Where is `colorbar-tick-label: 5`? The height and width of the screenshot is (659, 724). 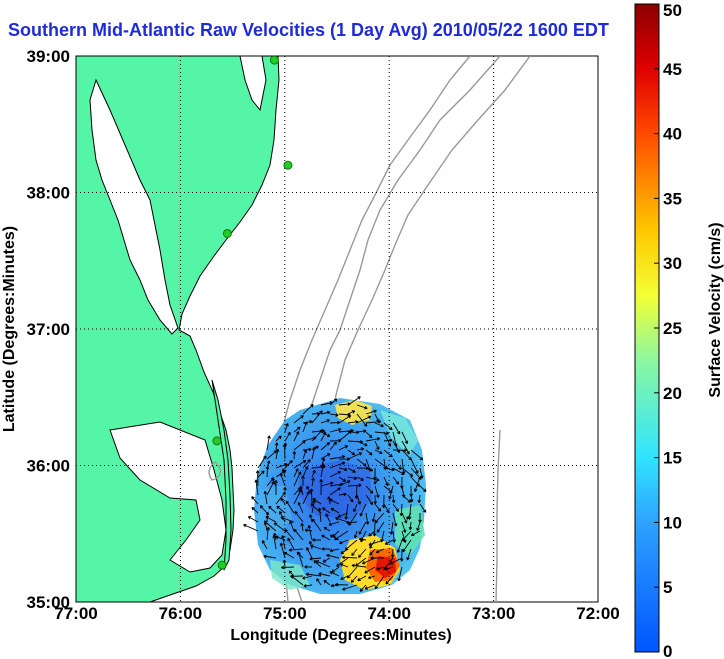
colorbar-tick-label: 5 is located at coordinates (667, 587).